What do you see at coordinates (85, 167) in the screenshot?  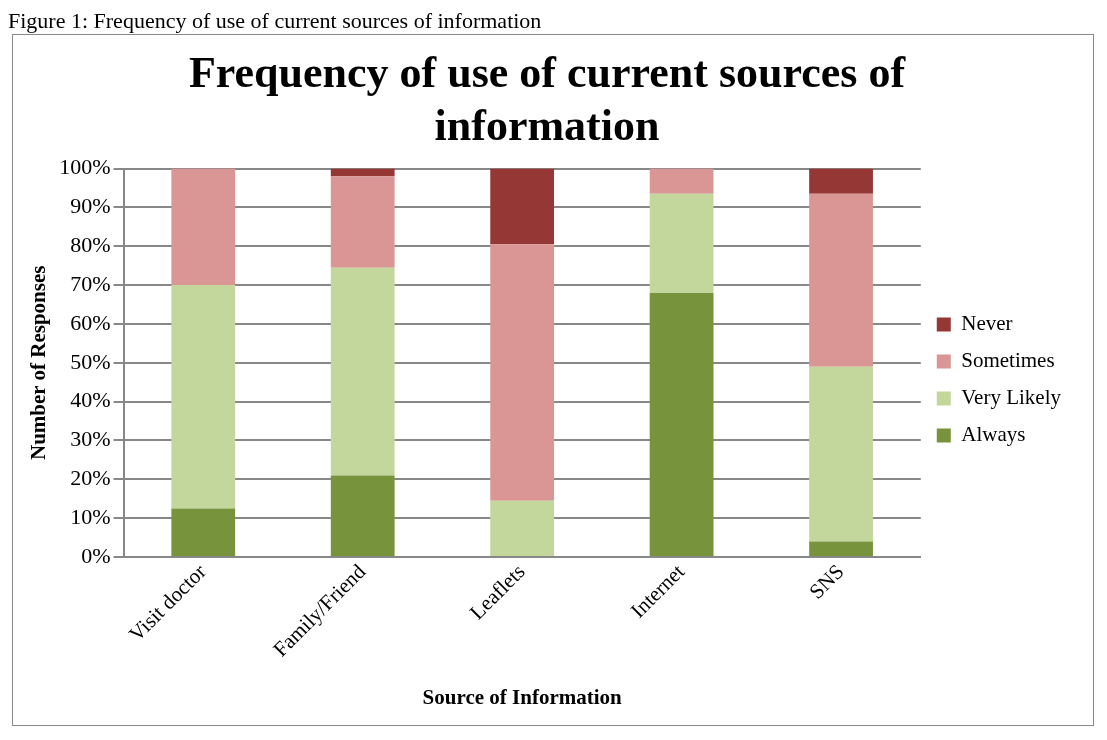 I see `y-tick-label: 100%` at bounding box center [85, 167].